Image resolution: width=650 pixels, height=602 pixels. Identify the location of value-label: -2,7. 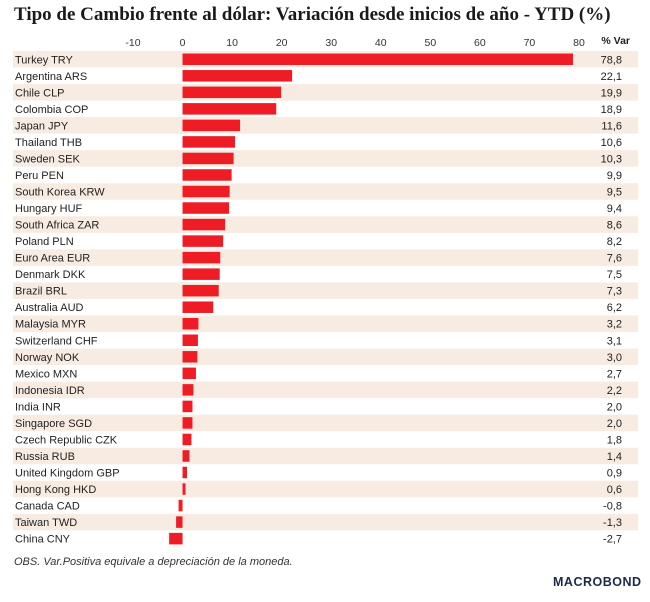
(612, 540).